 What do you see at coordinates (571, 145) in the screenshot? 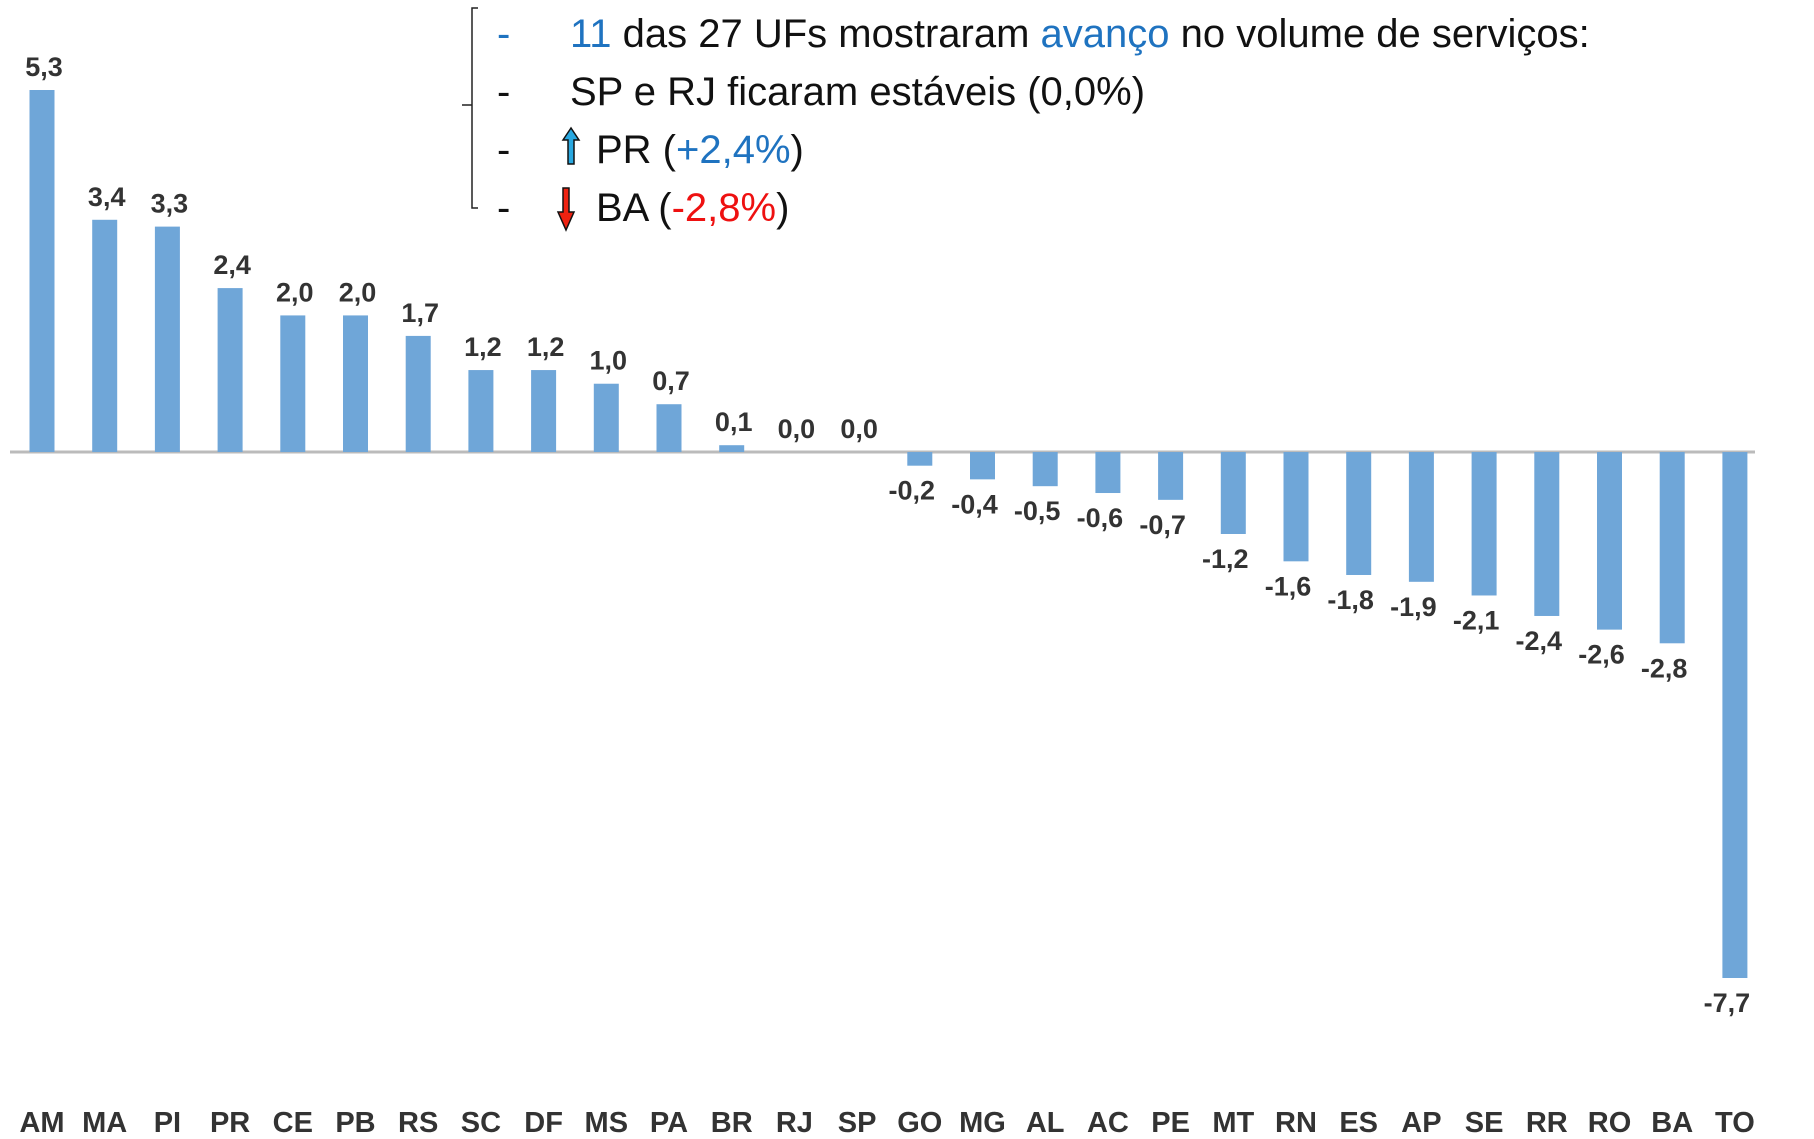
I see `arrow-up` at bounding box center [571, 145].